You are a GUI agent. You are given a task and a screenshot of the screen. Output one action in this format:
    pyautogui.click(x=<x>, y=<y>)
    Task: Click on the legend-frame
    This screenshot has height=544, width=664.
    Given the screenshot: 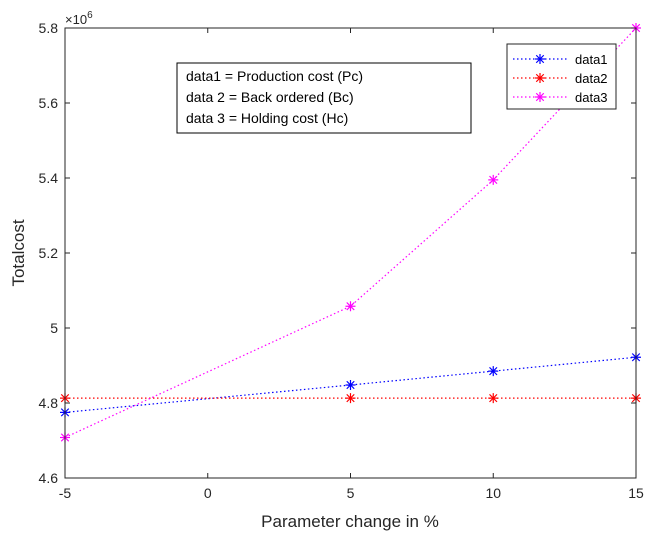 What is the action you would take?
    pyautogui.click(x=561, y=76)
    